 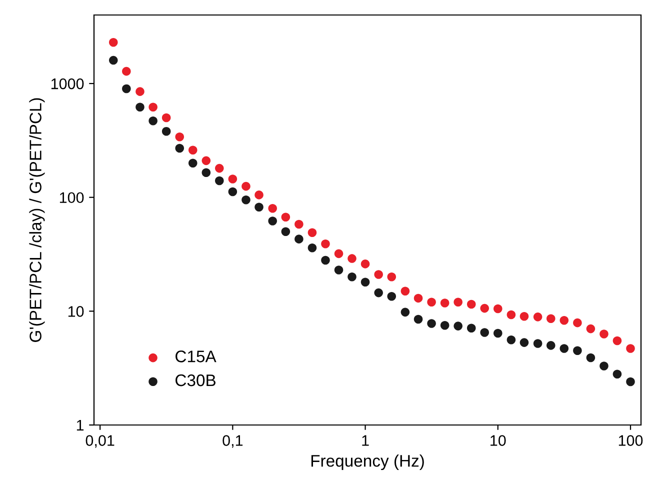 What do you see at coordinates (232, 441) in the screenshot?
I see `x-tick-label: 0,1` at bounding box center [232, 441].